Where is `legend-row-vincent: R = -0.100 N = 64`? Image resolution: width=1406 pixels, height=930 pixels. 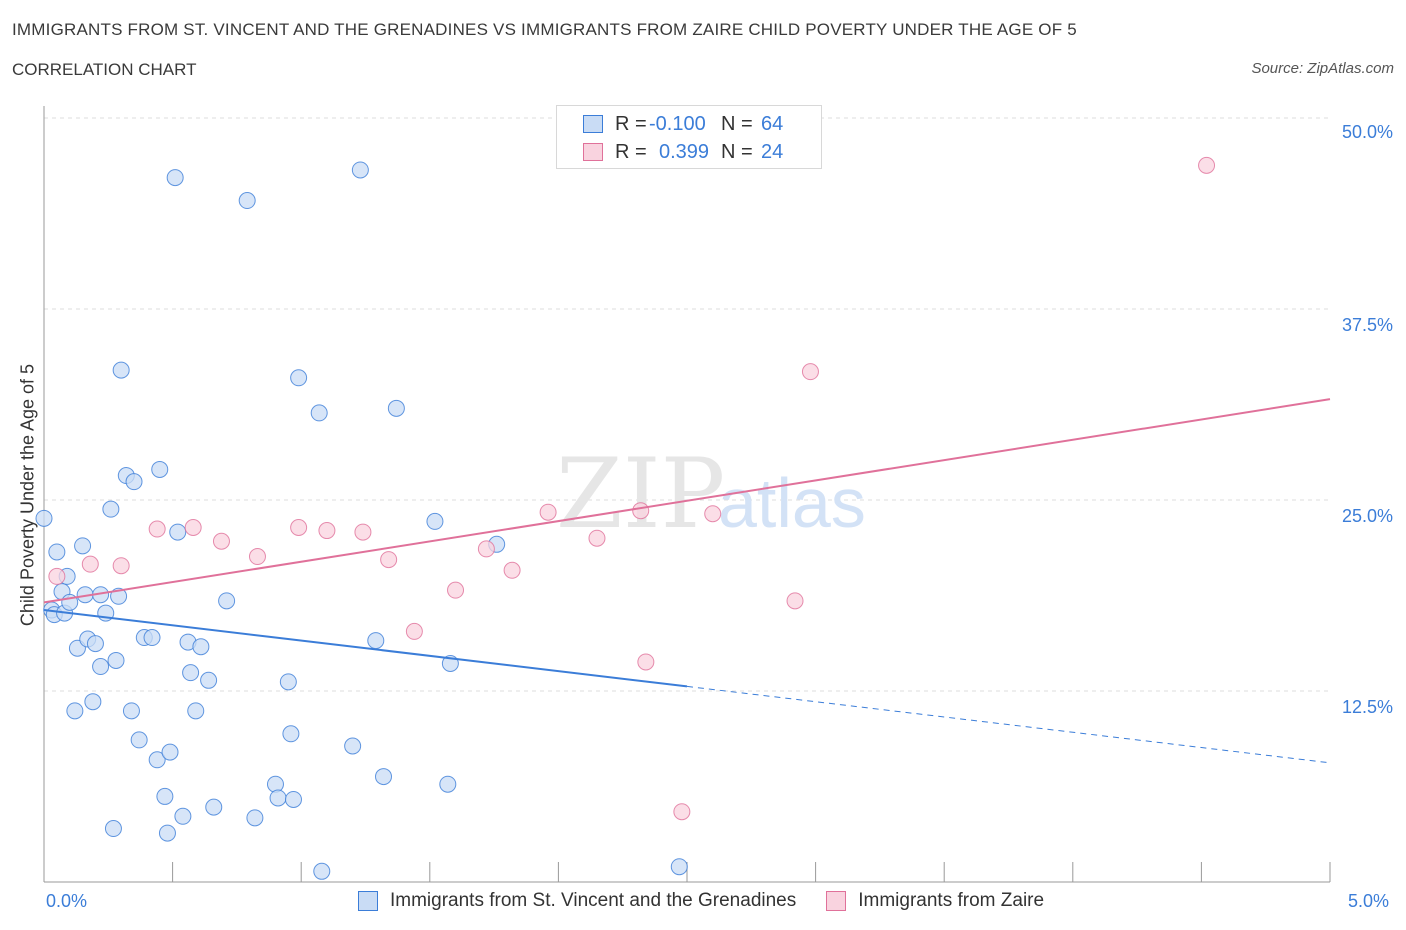 legend-row-vincent: R = -0.100 N = 64 is located at coordinates (683, 124).